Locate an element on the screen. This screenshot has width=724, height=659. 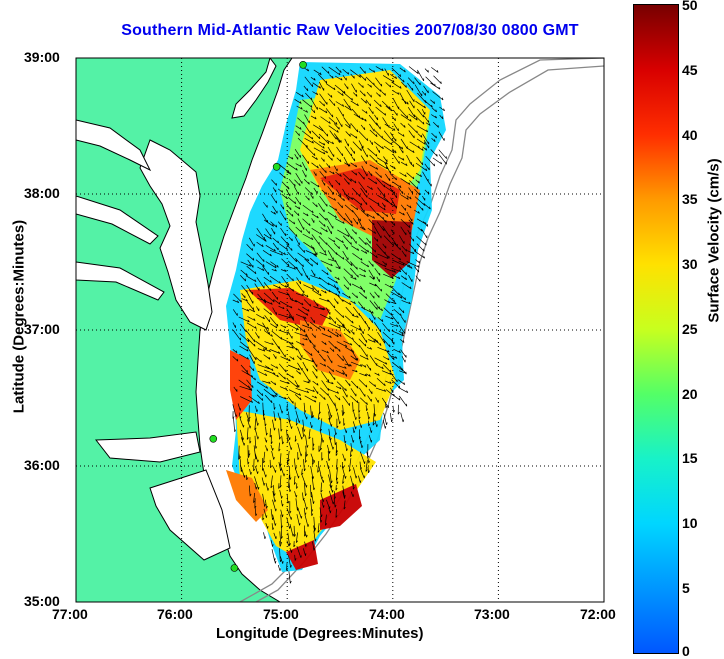
x-tick-label: 72:00 is located at coordinates (598, 614).